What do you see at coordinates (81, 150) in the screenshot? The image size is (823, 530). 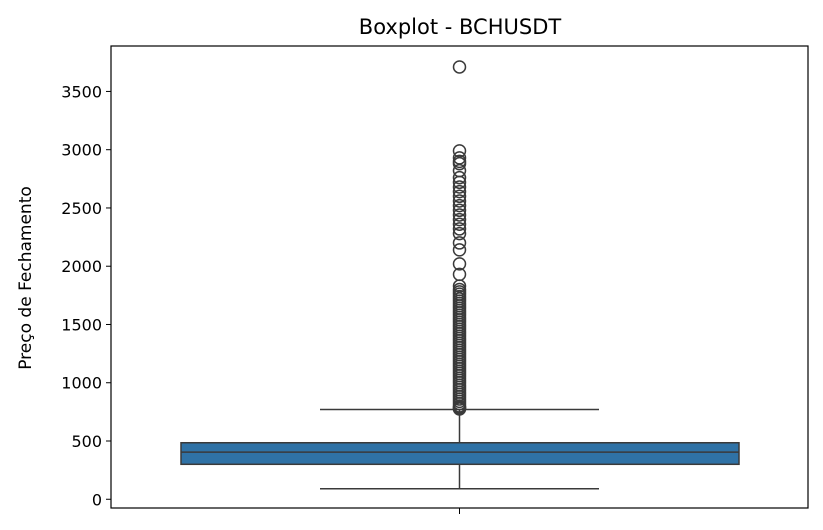 I see `y-tick-label: 3000` at bounding box center [81, 150].